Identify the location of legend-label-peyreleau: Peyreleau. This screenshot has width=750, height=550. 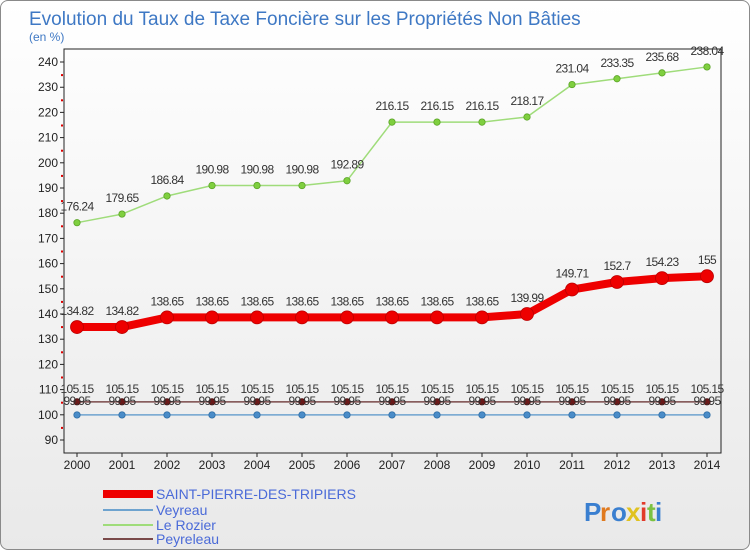
(187, 539).